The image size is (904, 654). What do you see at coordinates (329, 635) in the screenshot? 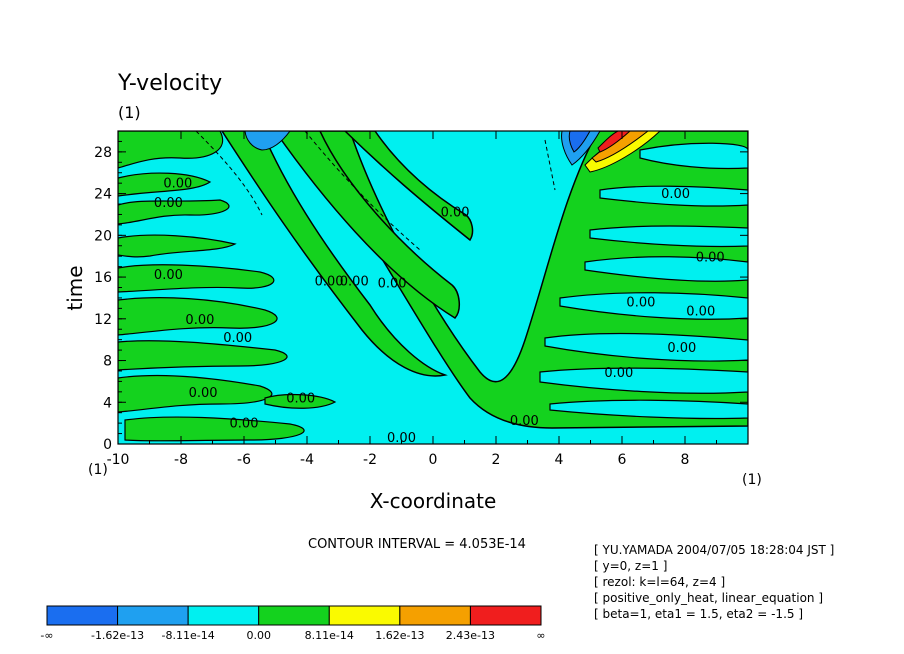
I see `legend-label: 8.11e-14` at bounding box center [329, 635].